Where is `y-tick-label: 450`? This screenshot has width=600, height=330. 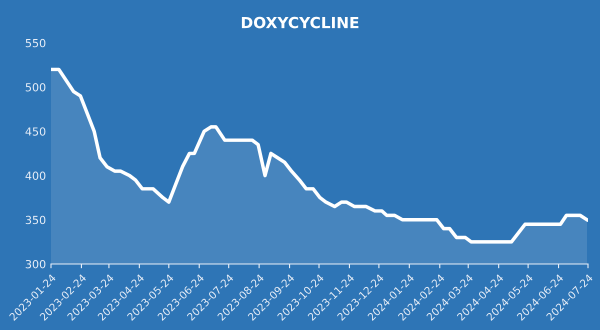 y-tick-label: 450 is located at coordinates (35, 131).